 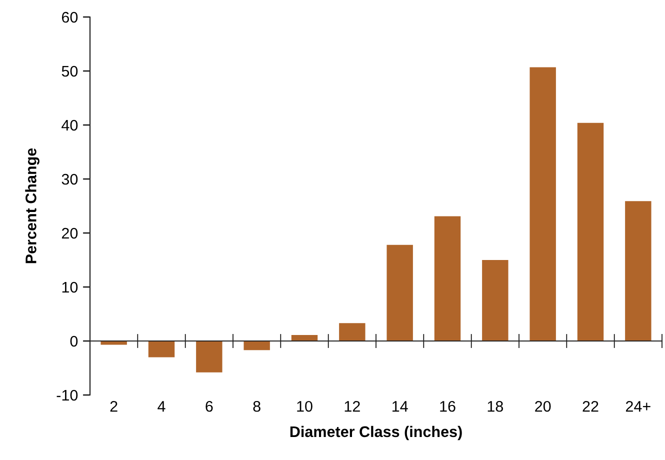 What do you see at coordinates (162, 406) in the screenshot?
I see `x-tick-label: 4` at bounding box center [162, 406].